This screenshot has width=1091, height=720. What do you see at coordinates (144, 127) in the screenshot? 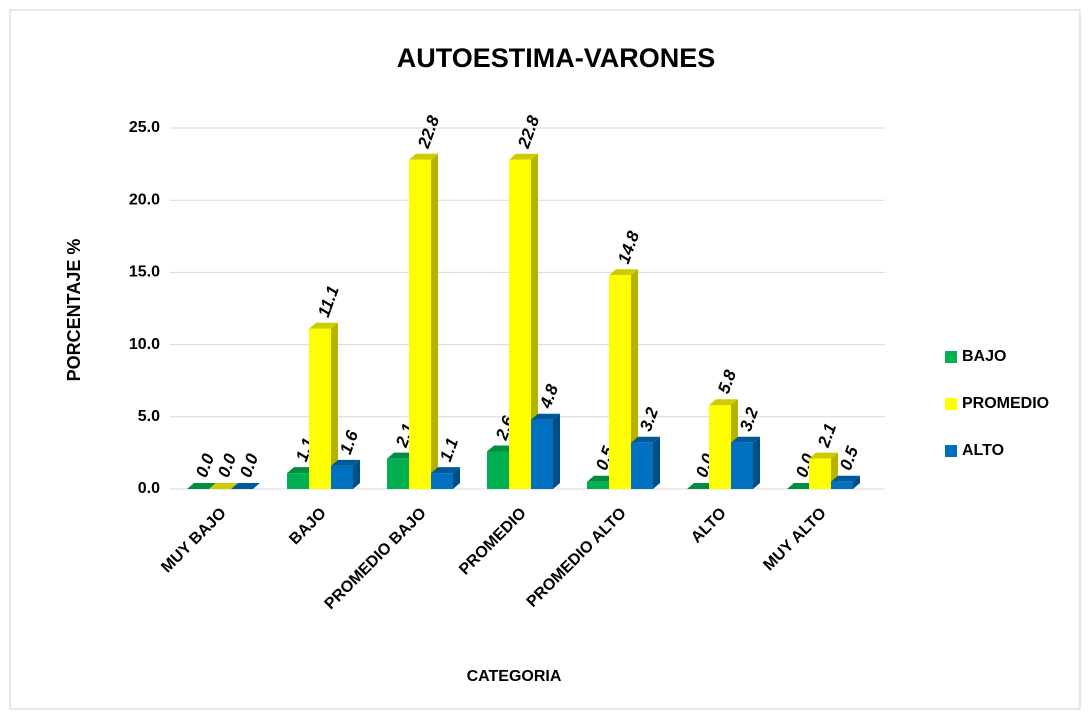
I see `y-tick-label: 25.0` at bounding box center [144, 127].